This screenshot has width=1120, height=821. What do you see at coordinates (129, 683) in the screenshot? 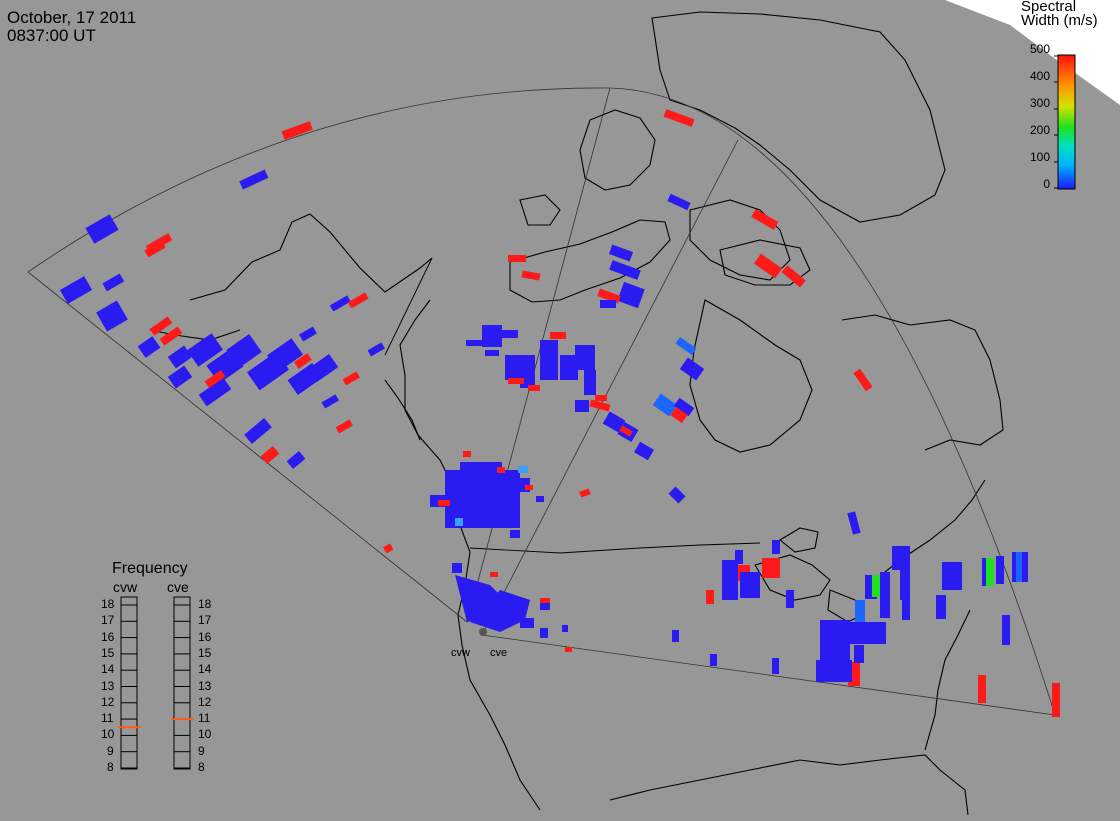
I see `cvw-frequency-bar` at bounding box center [129, 683].